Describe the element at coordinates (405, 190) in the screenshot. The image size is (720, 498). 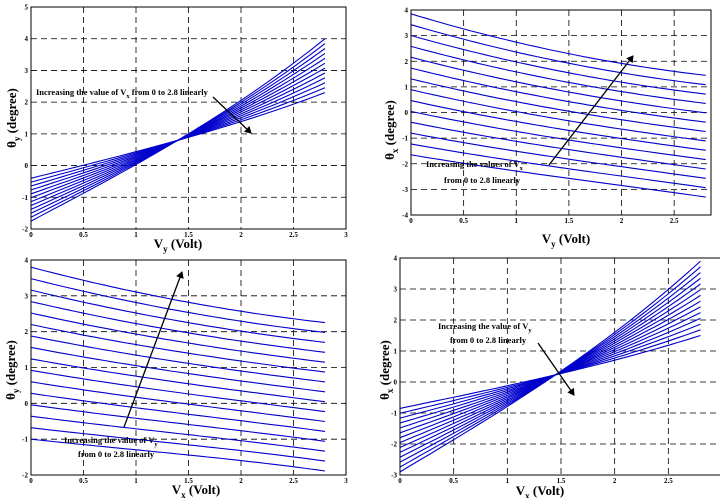
I see `y-tick-label: -3` at that location.